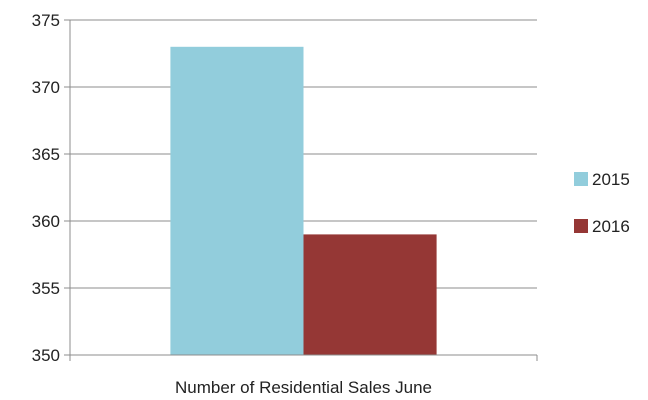 Image resolution: width=648 pixels, height=400 pixels. What do you see at coordinates (46, 355) in the screenshot?
I see `y-tick-label: 350` at bounding box center [46, 355].